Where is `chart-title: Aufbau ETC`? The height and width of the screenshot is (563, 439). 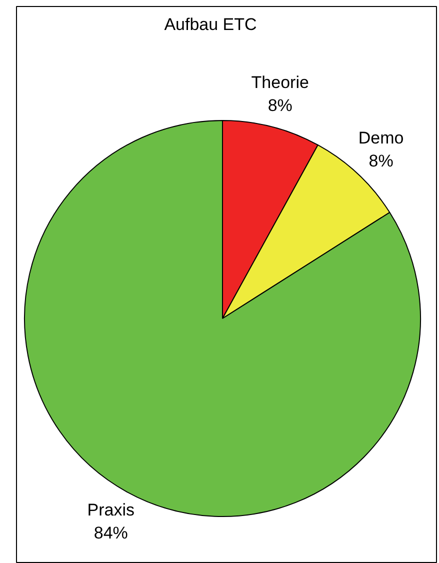
chart-title: Aufbau ETC is located at coordinates (210, 24).